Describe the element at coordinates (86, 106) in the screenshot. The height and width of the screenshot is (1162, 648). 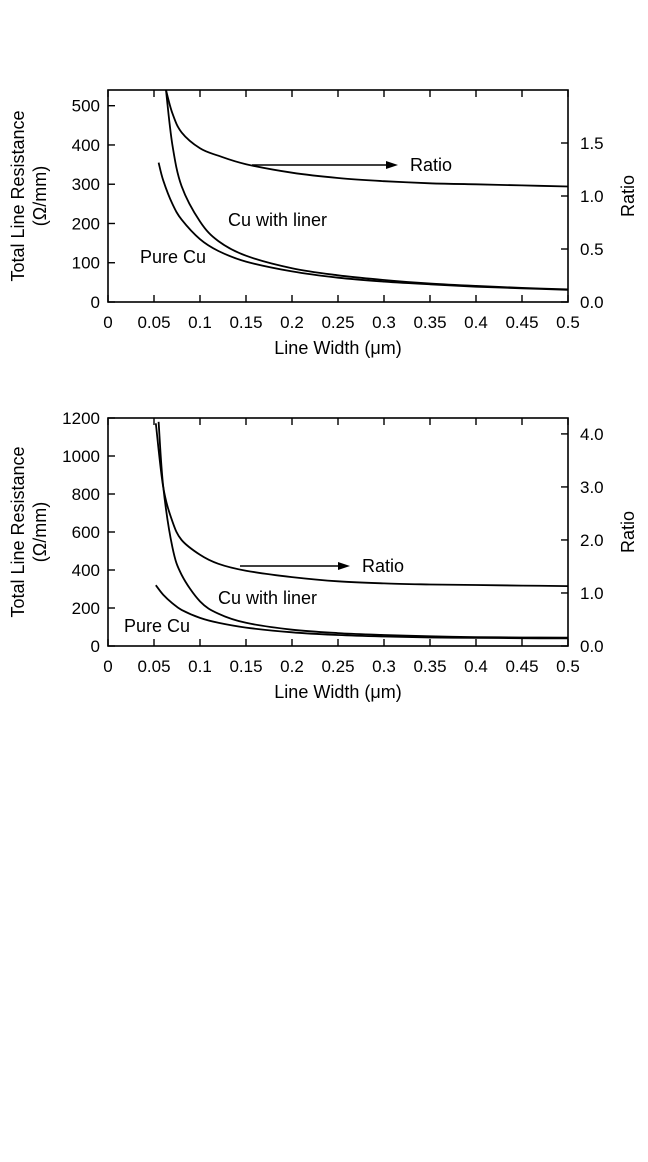
I see `y-tick-label: 500` at that location.